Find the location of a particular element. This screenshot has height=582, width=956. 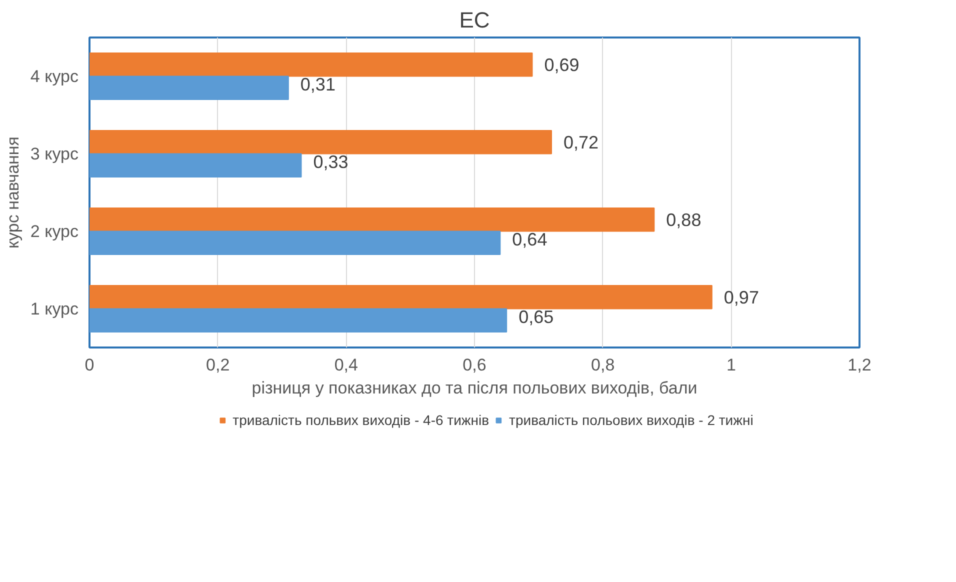

y-axis-title: курс навчання is located at coordinates (12, 192).